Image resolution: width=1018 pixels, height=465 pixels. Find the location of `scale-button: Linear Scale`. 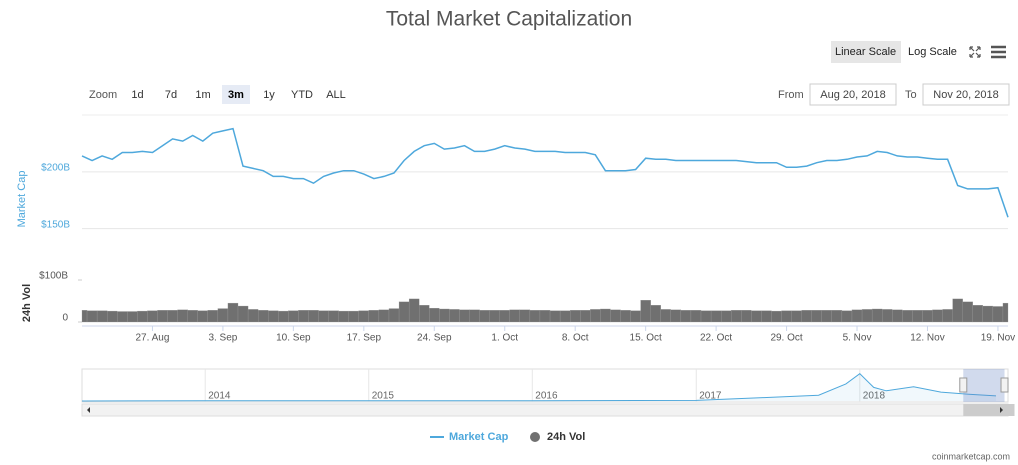

scale-button: Linear Scale is located at coordinates (865, 52).